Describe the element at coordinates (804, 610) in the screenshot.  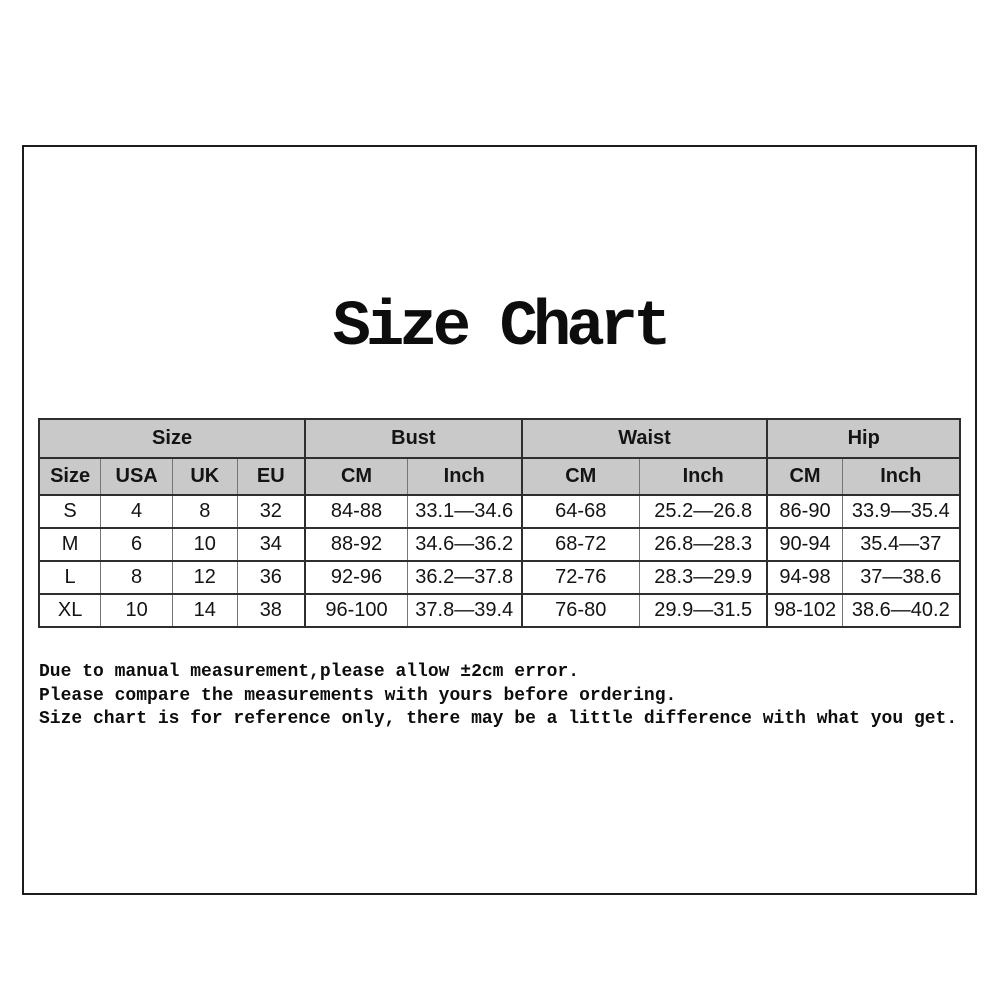
I see `table-cell: 98-102` at that location.